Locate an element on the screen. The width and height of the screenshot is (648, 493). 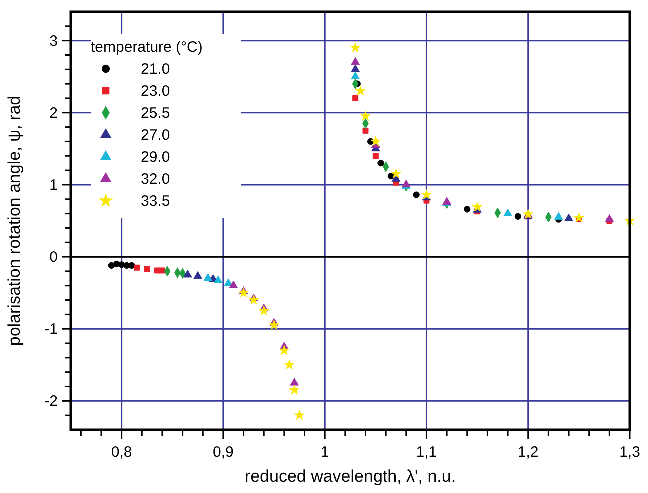
y-axis-title: polarisation rotation angle, ψ, rad is located at coordinates (14, 221).